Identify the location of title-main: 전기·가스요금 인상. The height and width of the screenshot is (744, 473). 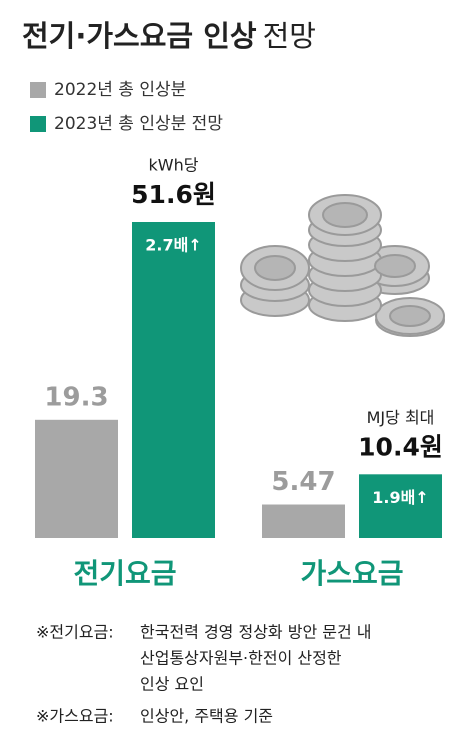
(139, 36).